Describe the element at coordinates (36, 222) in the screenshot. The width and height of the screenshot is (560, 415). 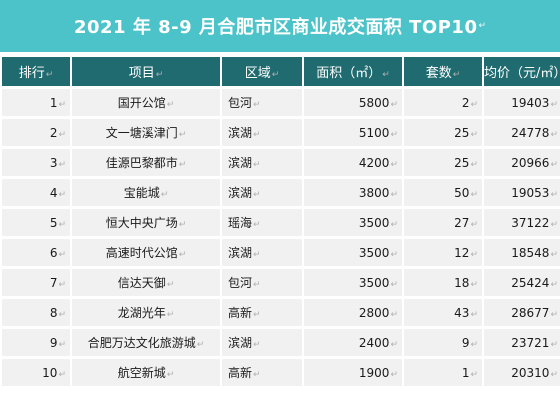
I see `cell-rank: 5↵` at that location.